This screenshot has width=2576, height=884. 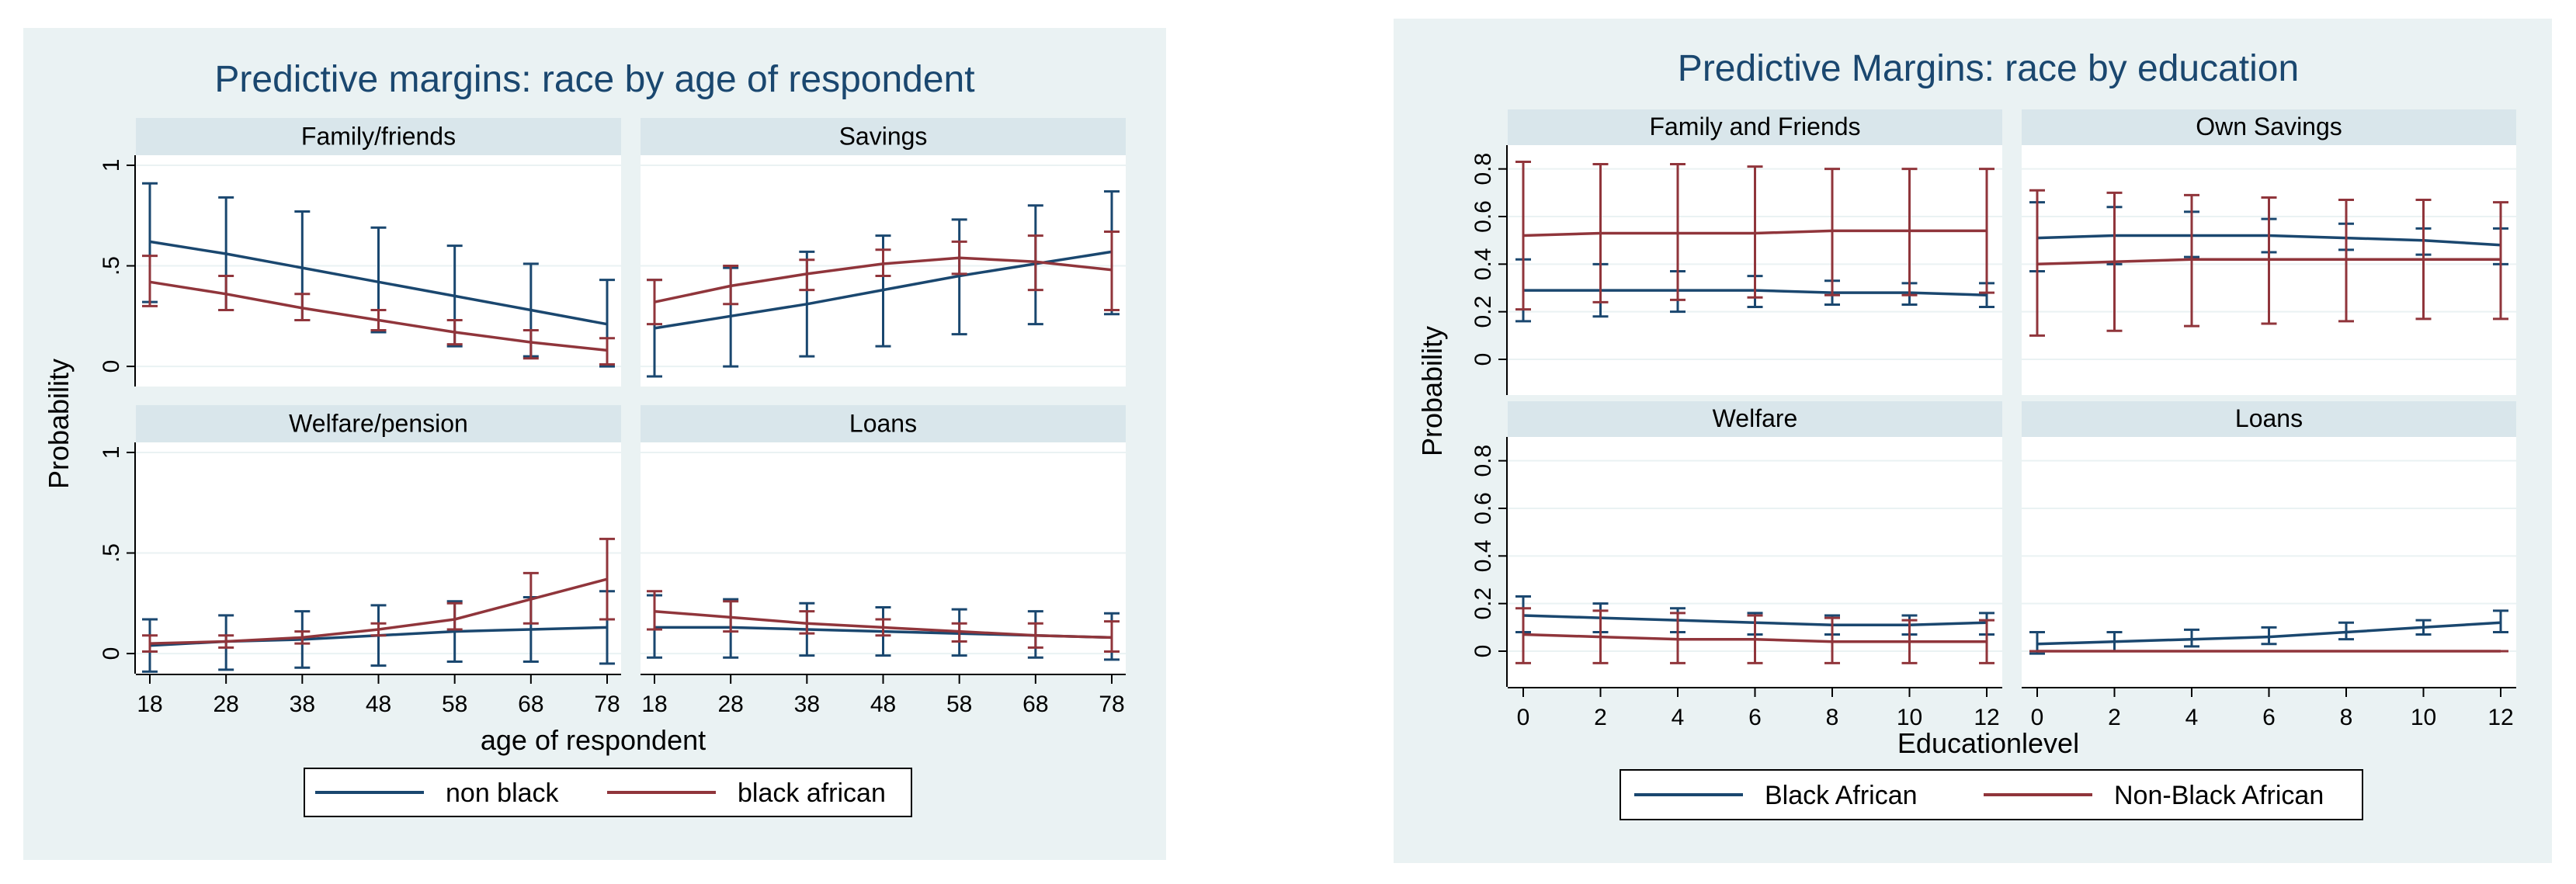 What do you see at coordinates (1483, 312) in the screenshot?
I see `y-tick-label: 0.2` at bounding box center [1483, 312].